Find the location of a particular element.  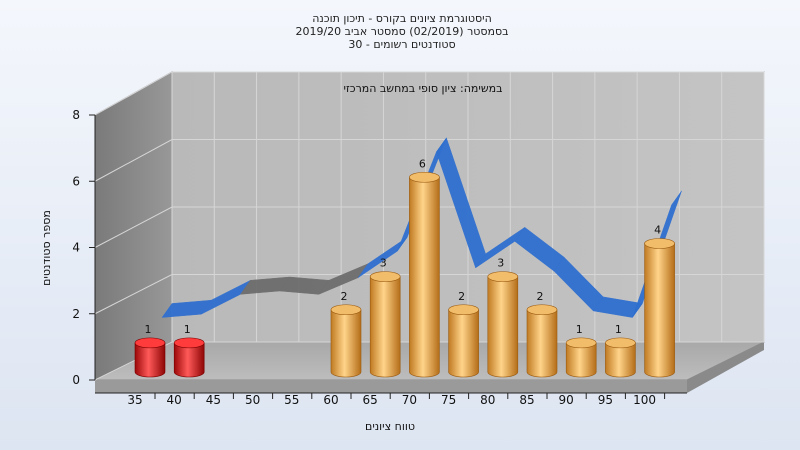

x-tick-label: 85 is located at coordinates (526, 400).